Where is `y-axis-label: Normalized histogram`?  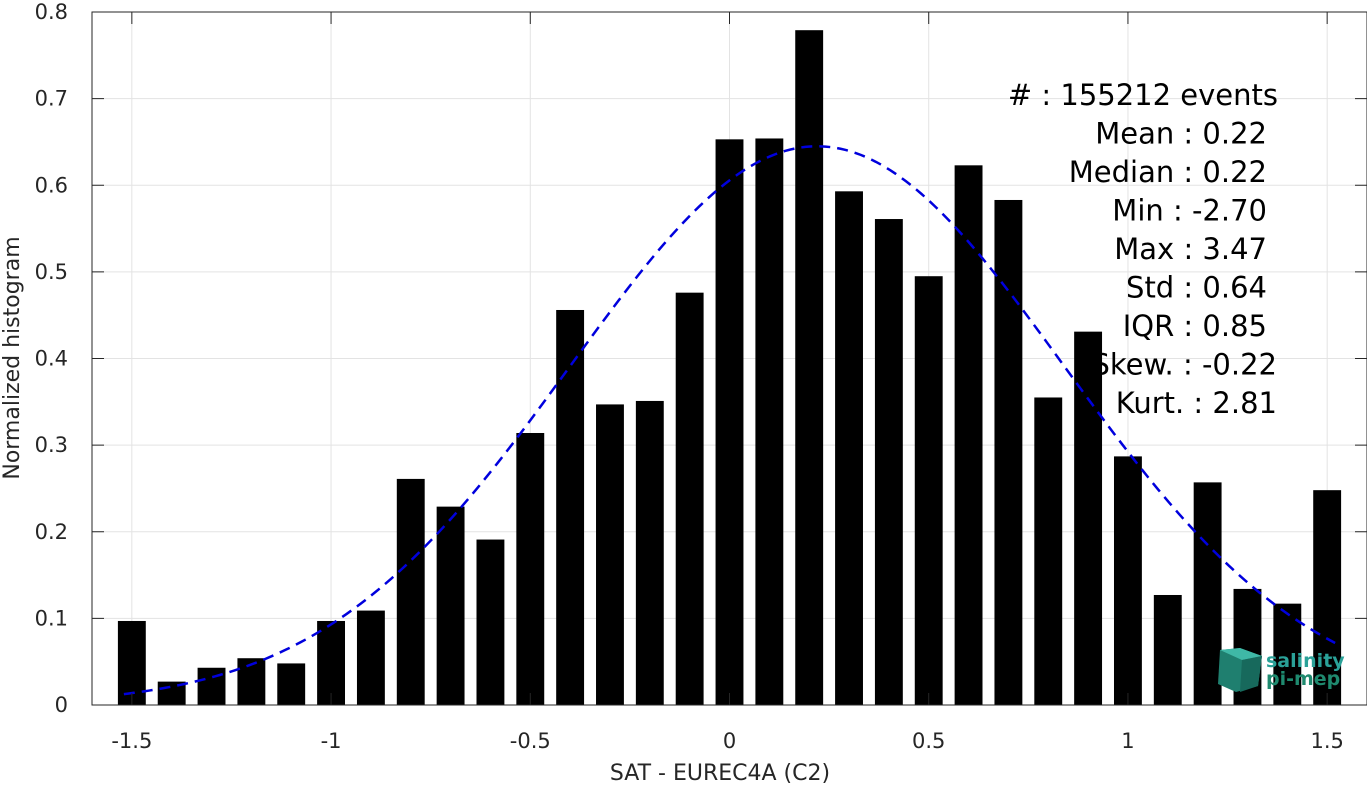 y-axis-label: Normalized histogram is located at coordinates (12, 357).